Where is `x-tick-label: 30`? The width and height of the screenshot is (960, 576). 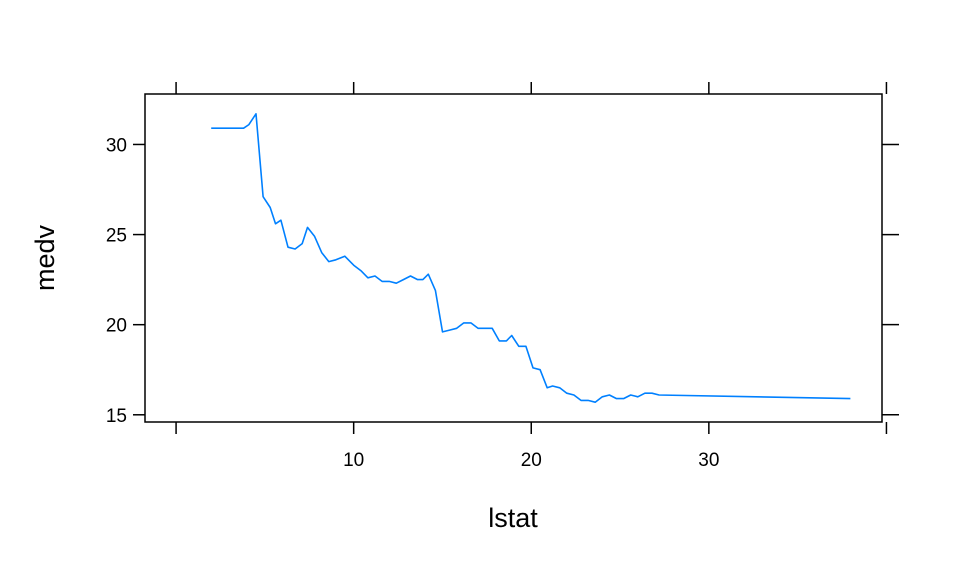 x-tick-label: 30 is located at coordinates (708, 460).